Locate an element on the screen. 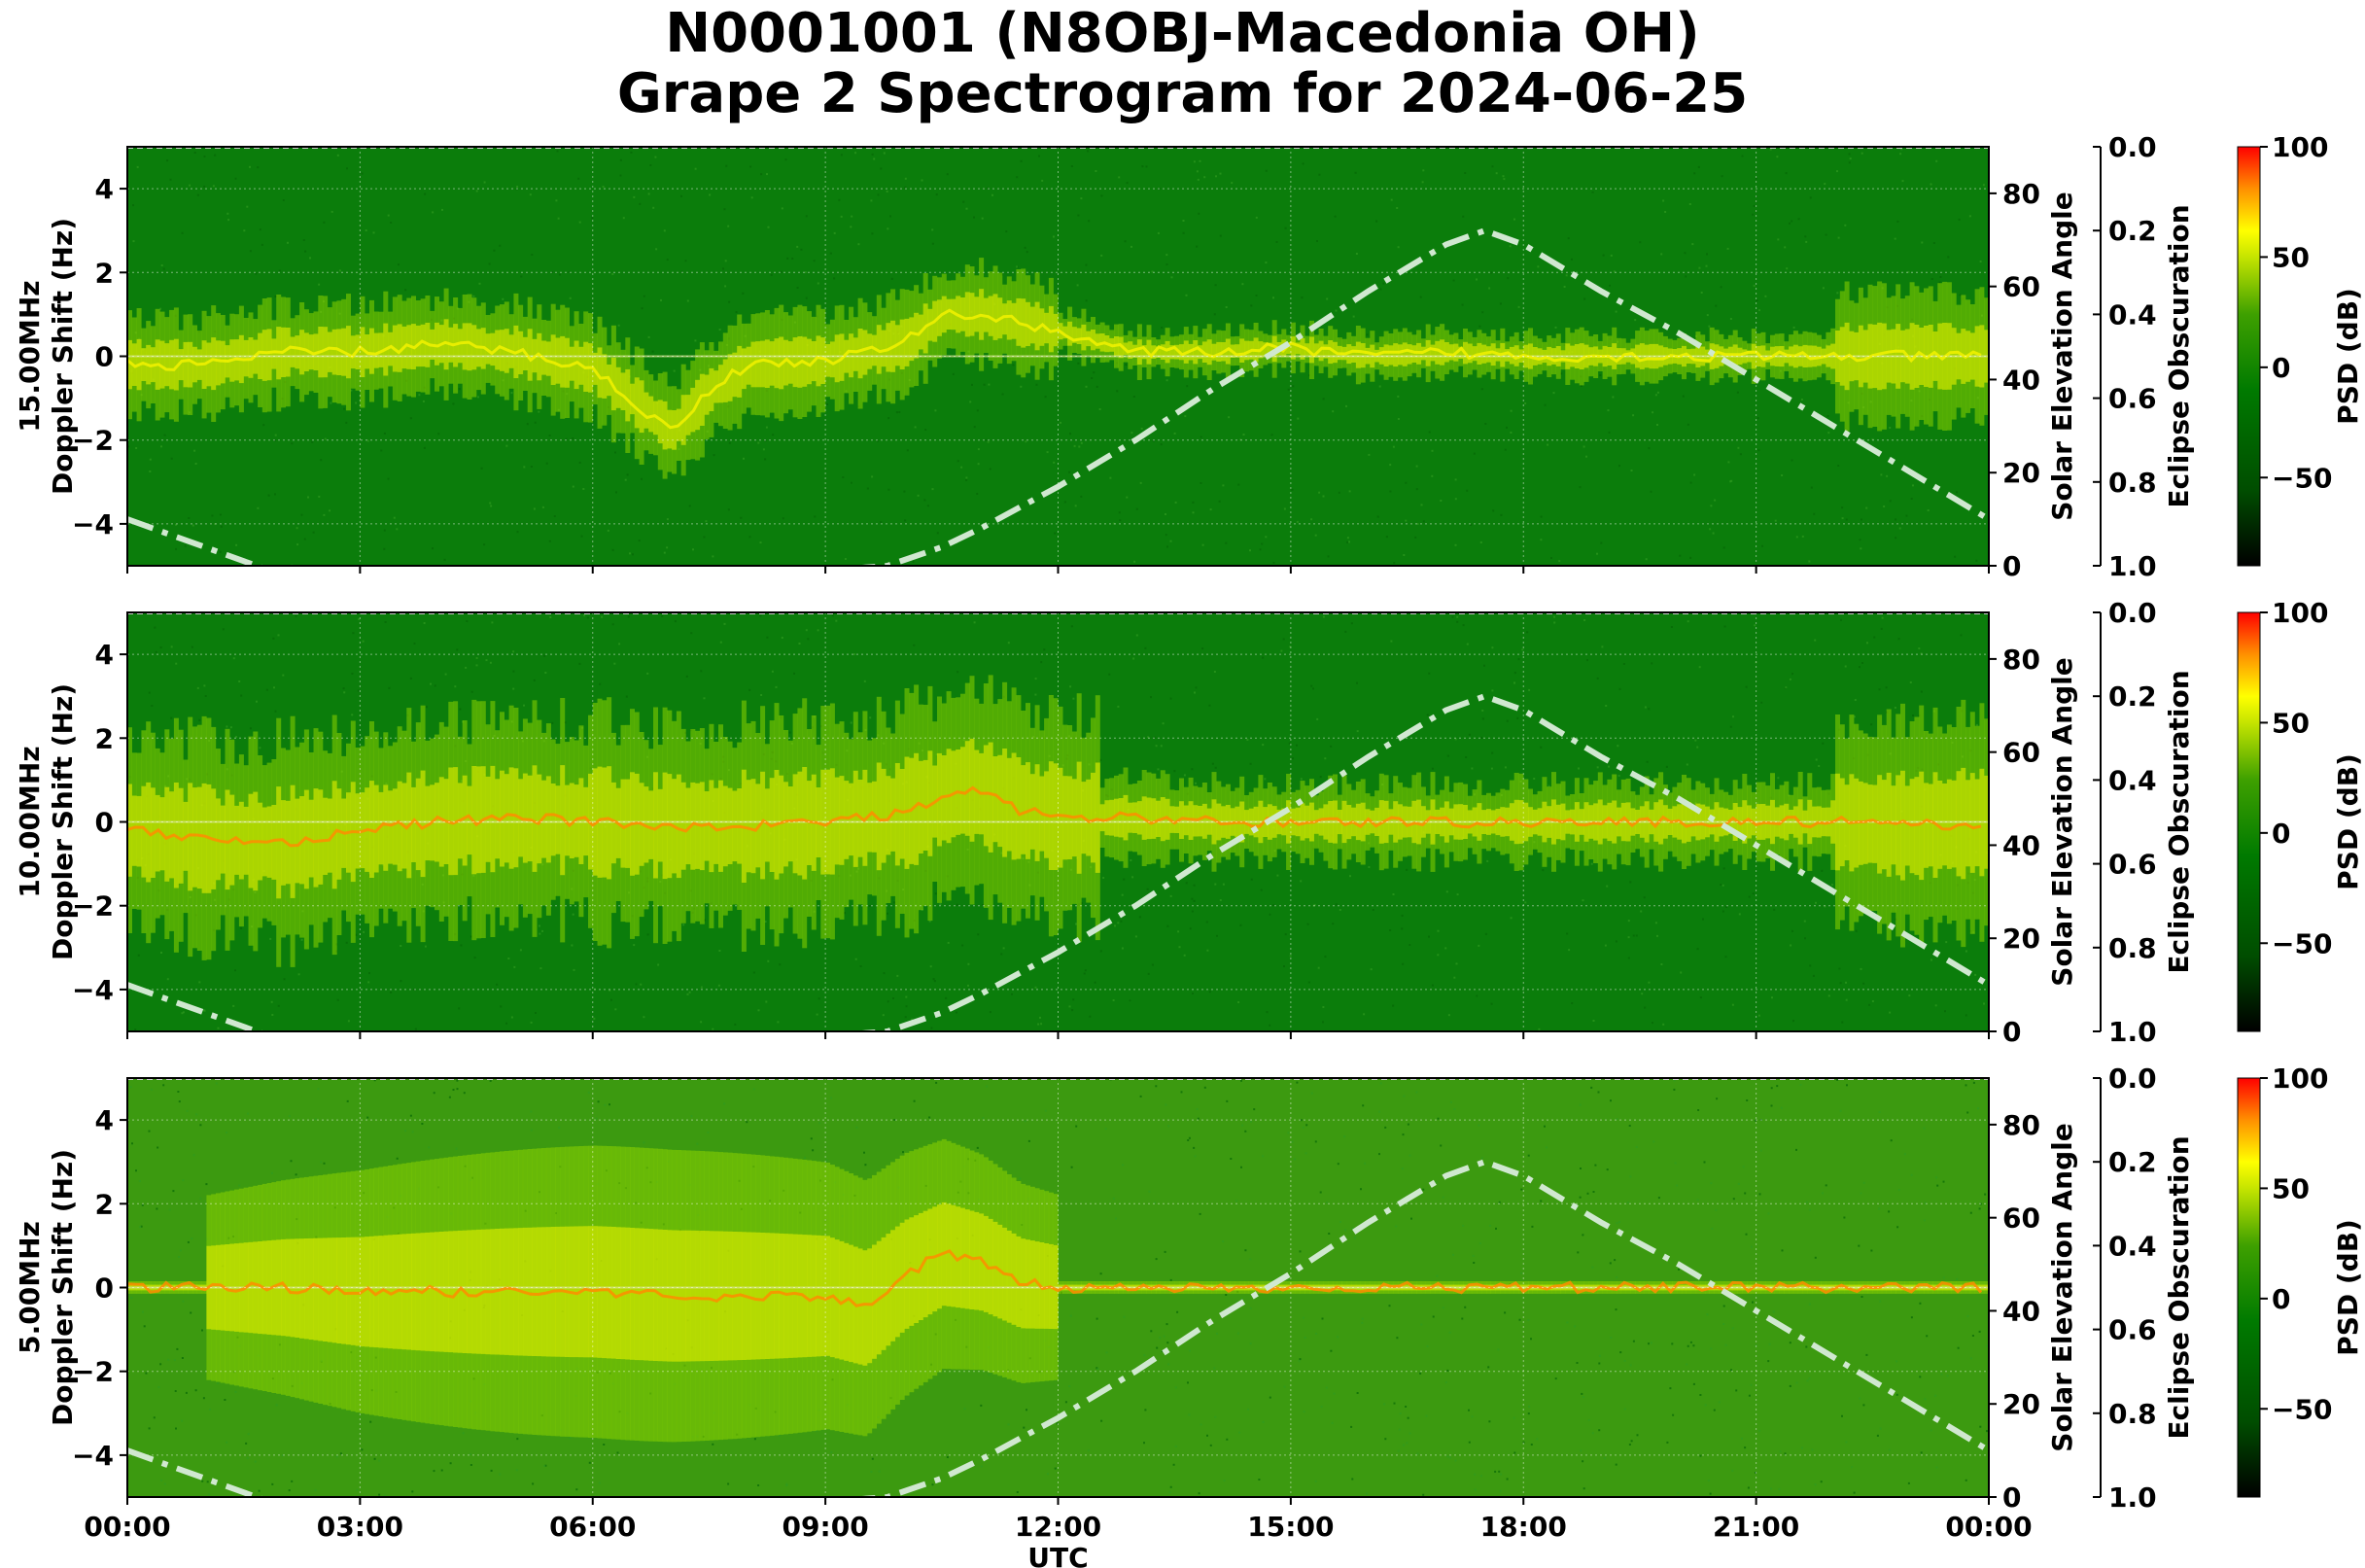  x-tick-label: 06:00 is located at coordinates (592, 1527).